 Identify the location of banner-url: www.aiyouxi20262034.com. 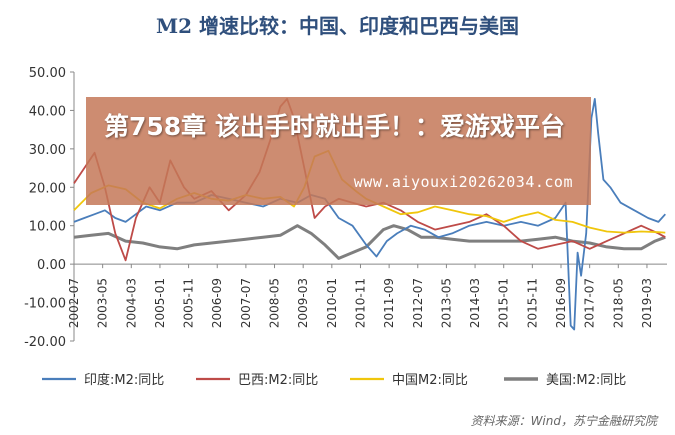
(463, 182).